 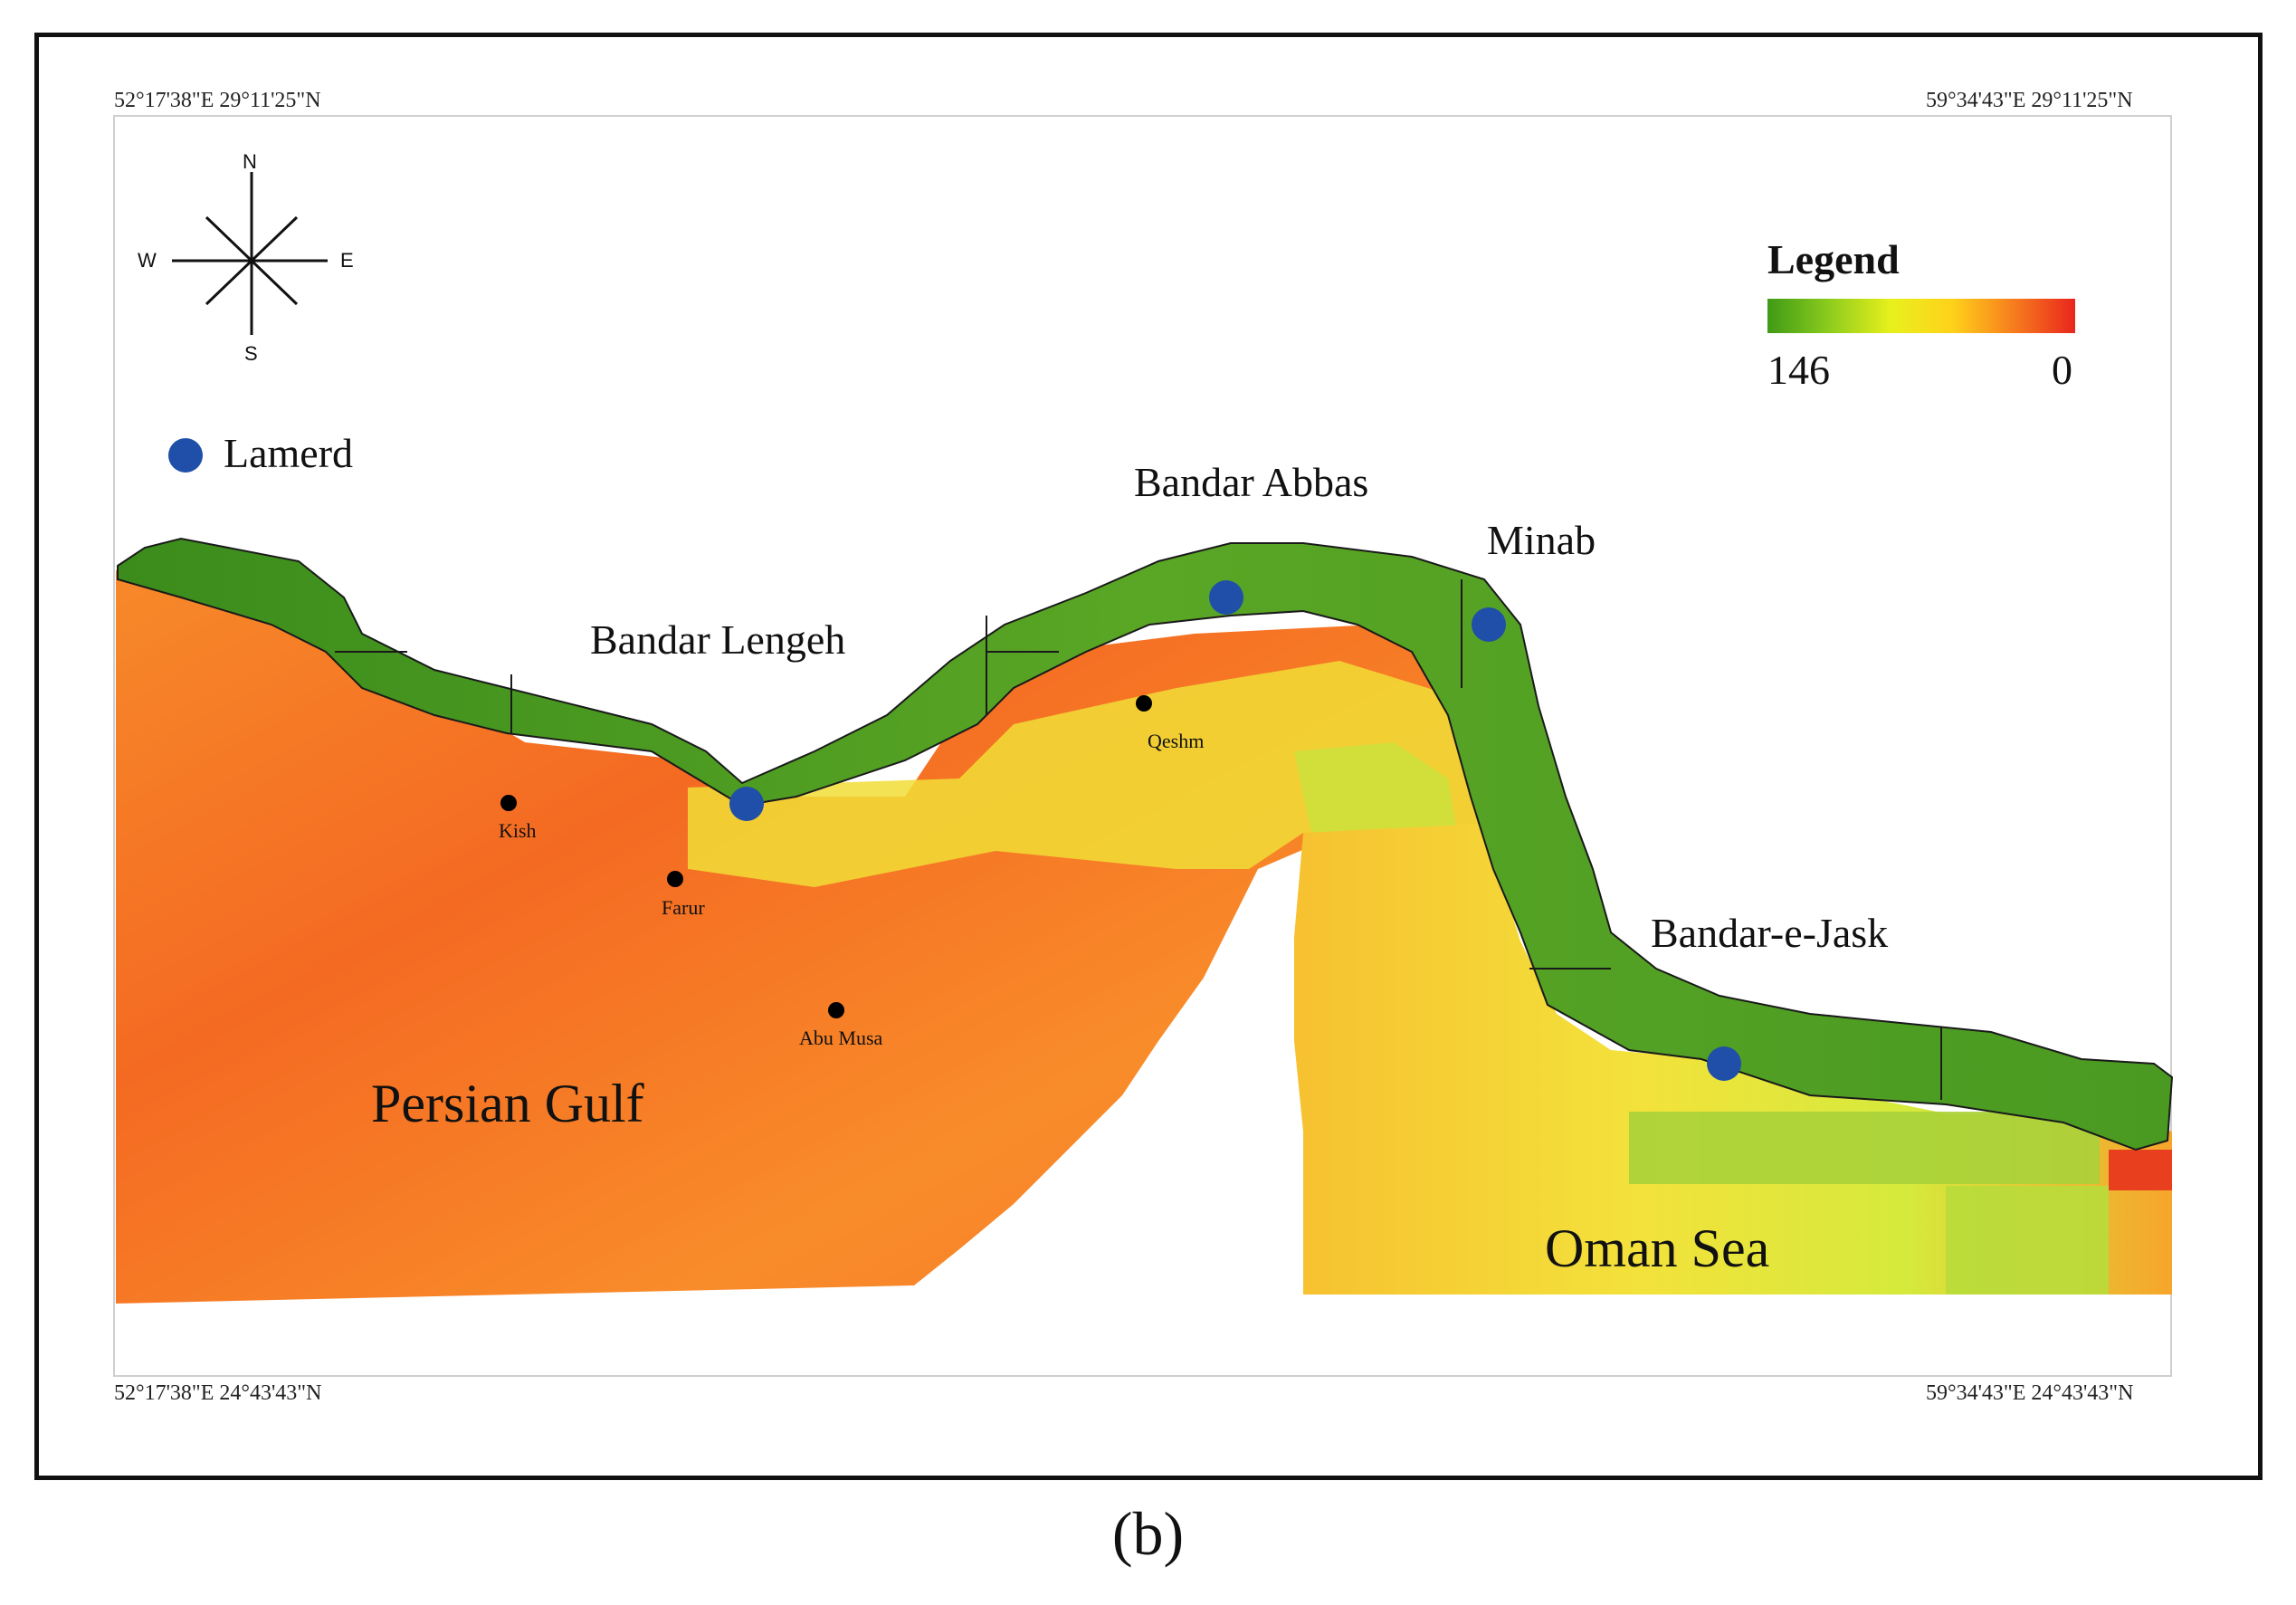 I want to click on legend-title: Legend, so click(x=1833, y=259).